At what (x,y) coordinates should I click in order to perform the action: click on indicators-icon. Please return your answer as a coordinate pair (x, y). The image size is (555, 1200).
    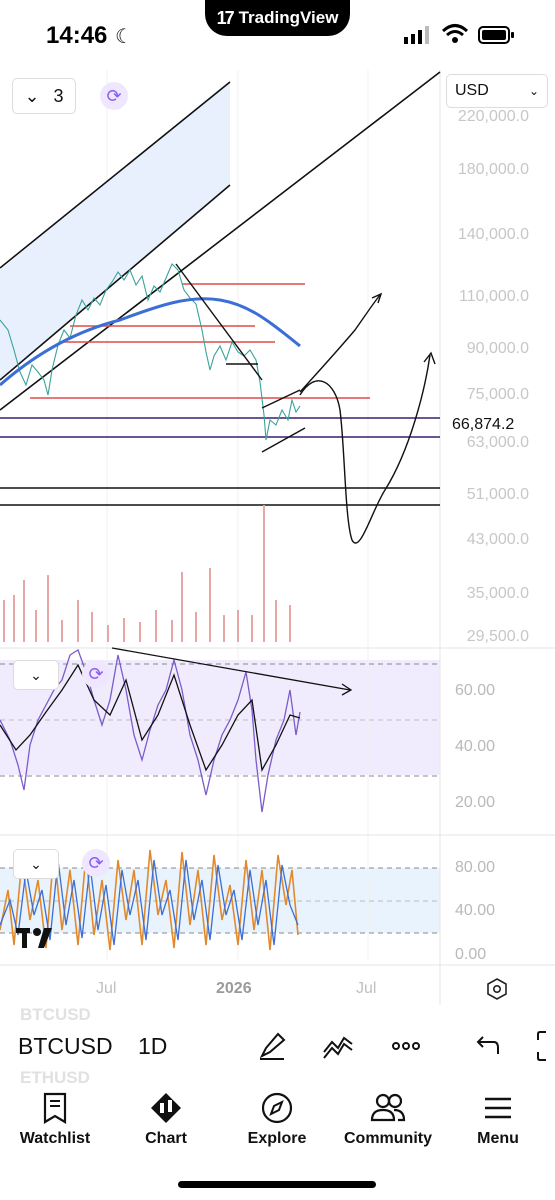
    Looking at the image, I should click on (338, 1046).